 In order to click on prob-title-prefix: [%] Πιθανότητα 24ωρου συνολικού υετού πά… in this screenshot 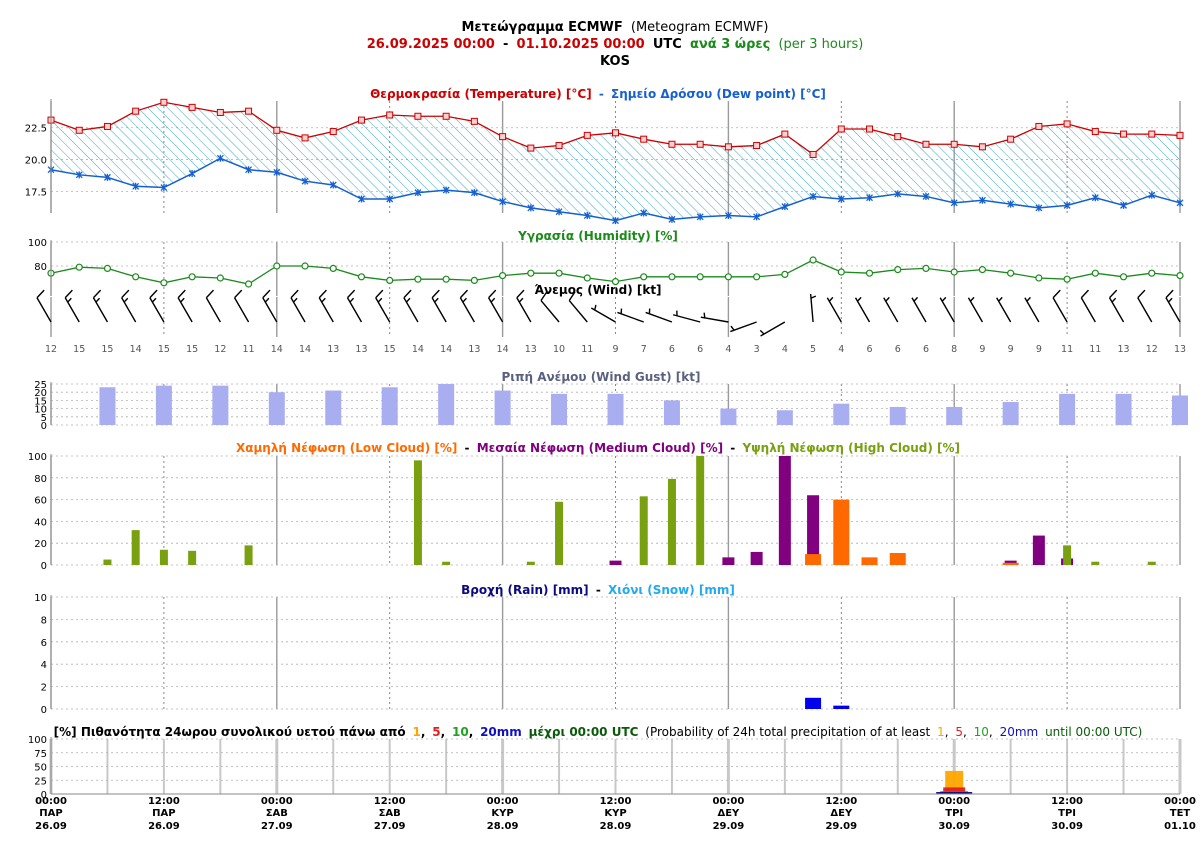, I will do `click(230, 732)`.